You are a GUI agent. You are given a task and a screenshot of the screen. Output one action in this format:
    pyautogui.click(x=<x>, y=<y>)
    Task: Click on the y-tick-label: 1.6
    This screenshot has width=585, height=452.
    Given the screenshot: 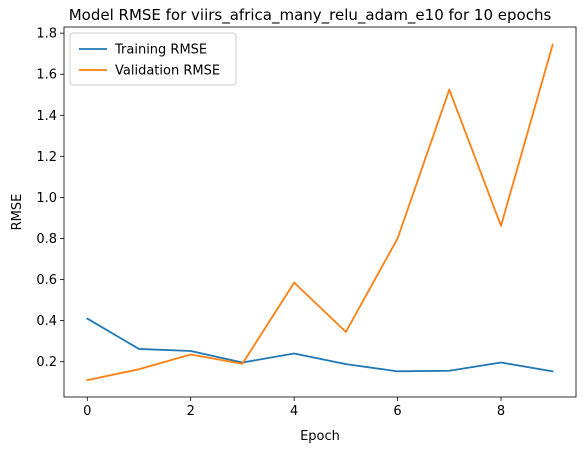 What is the action you would take?
    pyautogui.click(x=46, y=75)
    